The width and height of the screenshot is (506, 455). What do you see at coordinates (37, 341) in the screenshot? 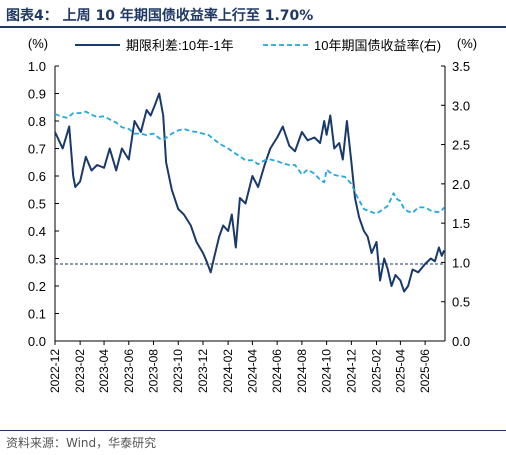
I see `left-tick-label: 0.0` at bounding box center [37, 341].